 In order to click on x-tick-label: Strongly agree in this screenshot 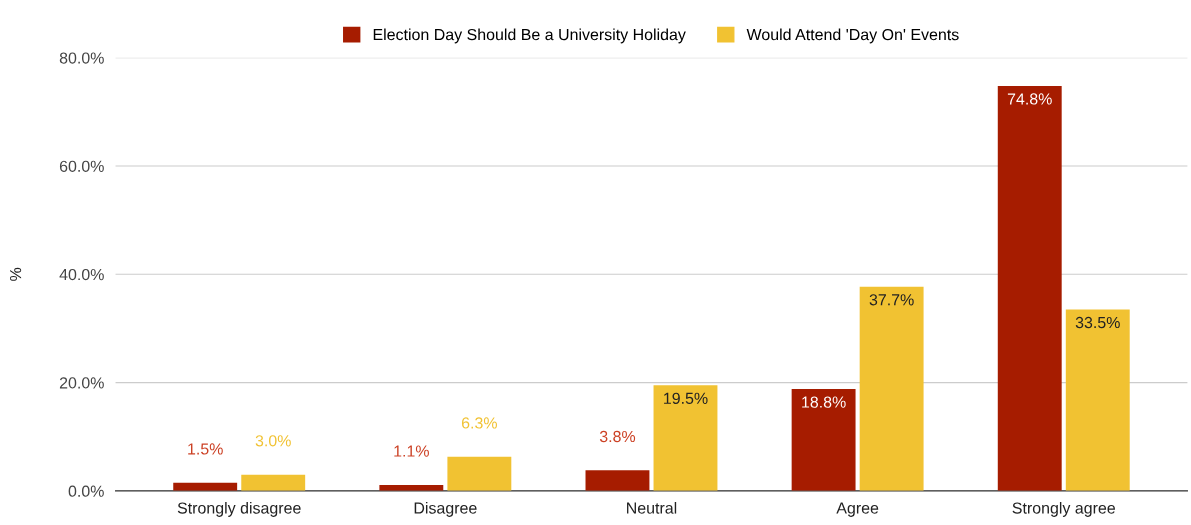, I will do `click(1063, 509)`.